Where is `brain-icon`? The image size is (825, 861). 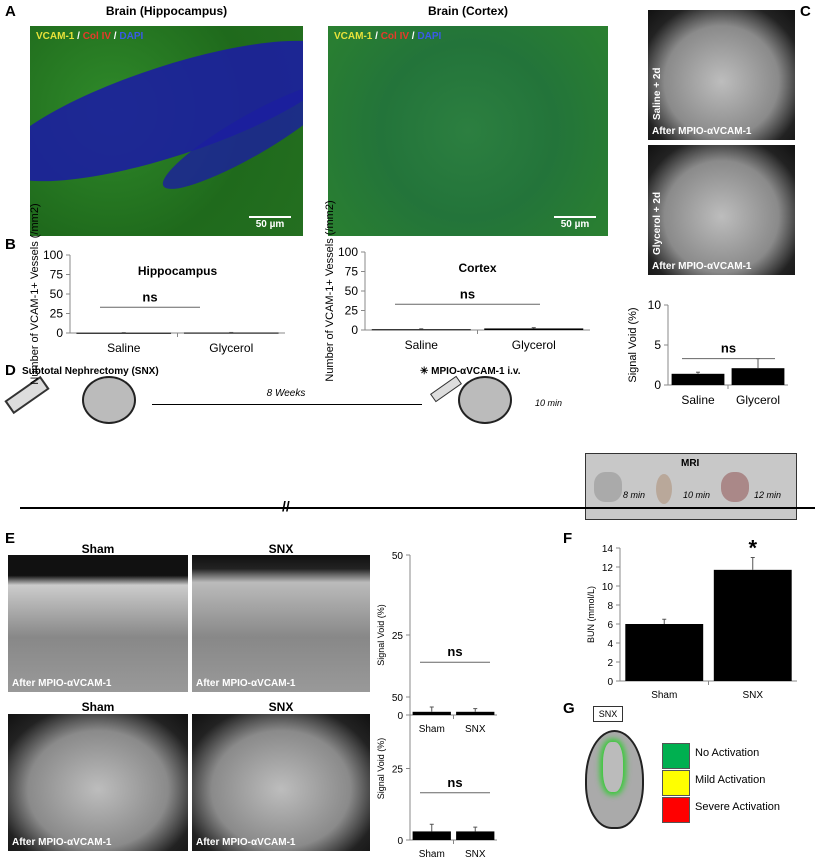 brain-icon is located at coordinates (608, 487).